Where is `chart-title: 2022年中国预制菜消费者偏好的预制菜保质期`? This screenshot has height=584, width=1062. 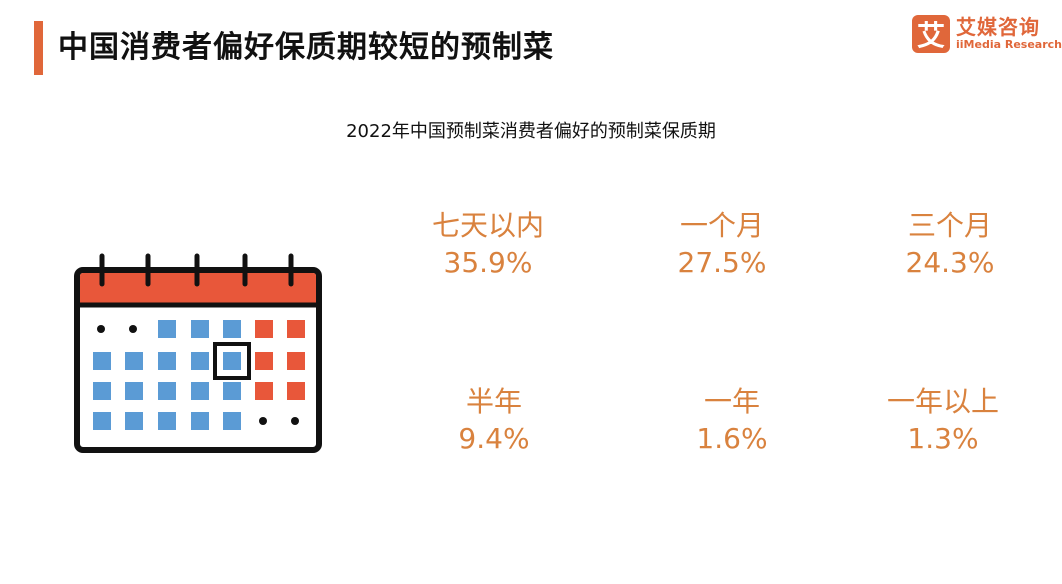 chart-title: 2022年中国预制菜消费者偏好的预制菜保质期 is located at coordinates (531, 131).